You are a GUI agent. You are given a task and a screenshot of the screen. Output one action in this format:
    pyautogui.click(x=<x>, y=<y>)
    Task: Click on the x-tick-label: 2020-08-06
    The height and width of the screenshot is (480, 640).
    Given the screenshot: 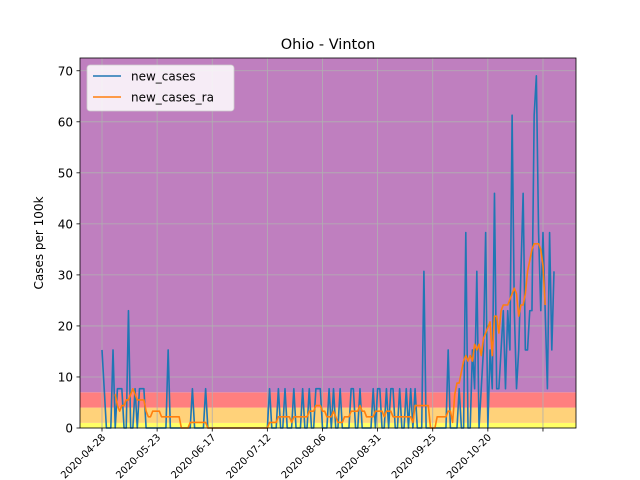 What is the action you would take?
    pyautogui.click(x=304, y=456)
    